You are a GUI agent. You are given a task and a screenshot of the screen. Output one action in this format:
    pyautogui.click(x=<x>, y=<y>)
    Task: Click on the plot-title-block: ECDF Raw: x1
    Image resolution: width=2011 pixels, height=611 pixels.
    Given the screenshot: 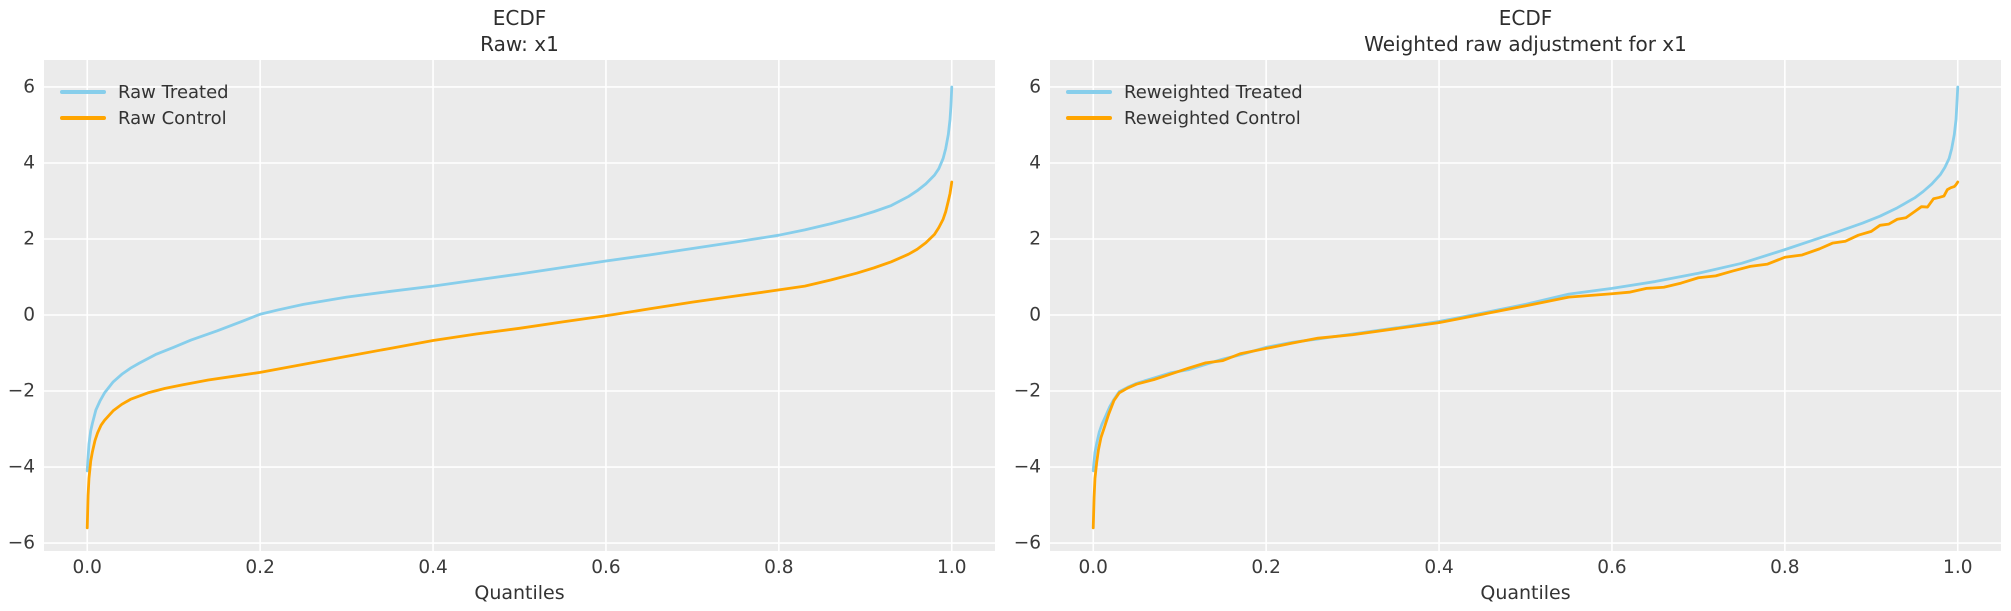 What is the action you would take?
    pyautogui.click(x=519, y=31)
    